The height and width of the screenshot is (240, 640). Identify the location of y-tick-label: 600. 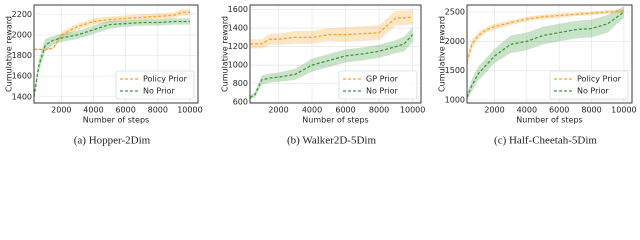
(240, 102).